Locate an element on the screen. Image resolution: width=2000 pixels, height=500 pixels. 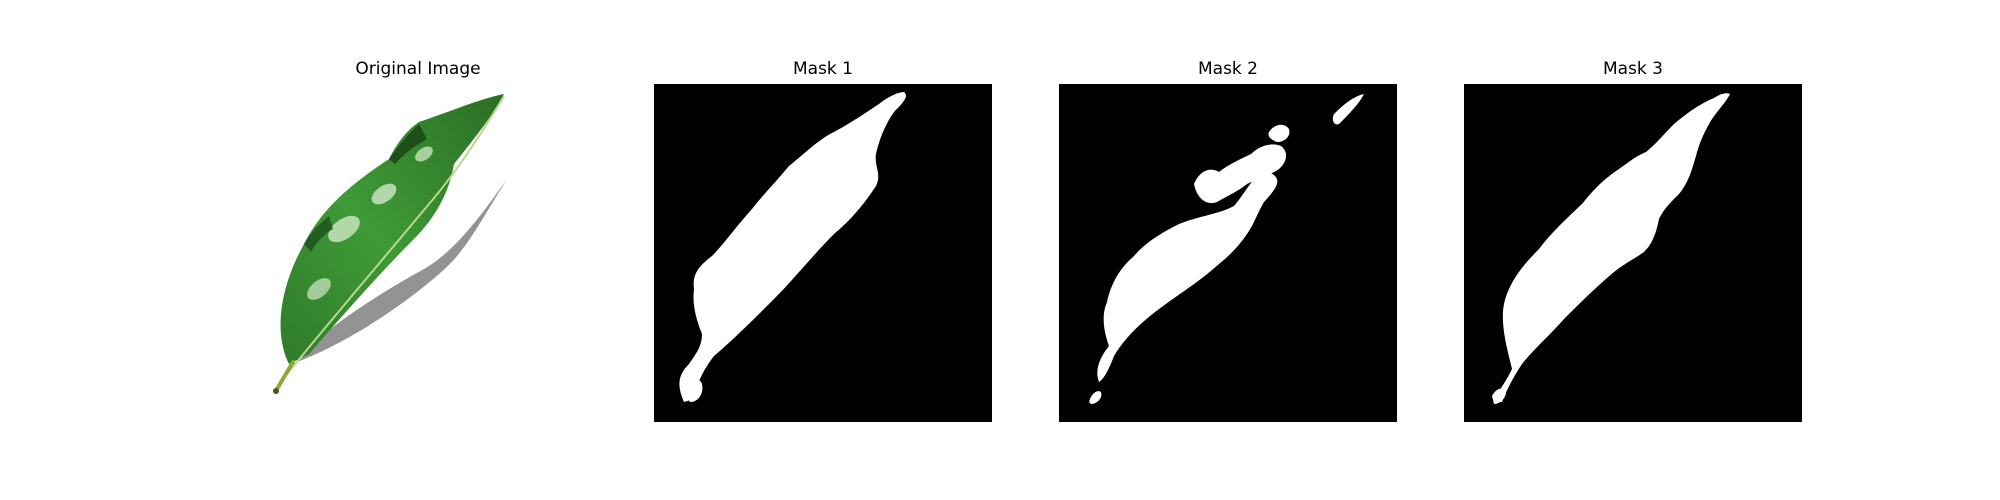
panel-title-original: Original Image is located at coordinates (418, 69).